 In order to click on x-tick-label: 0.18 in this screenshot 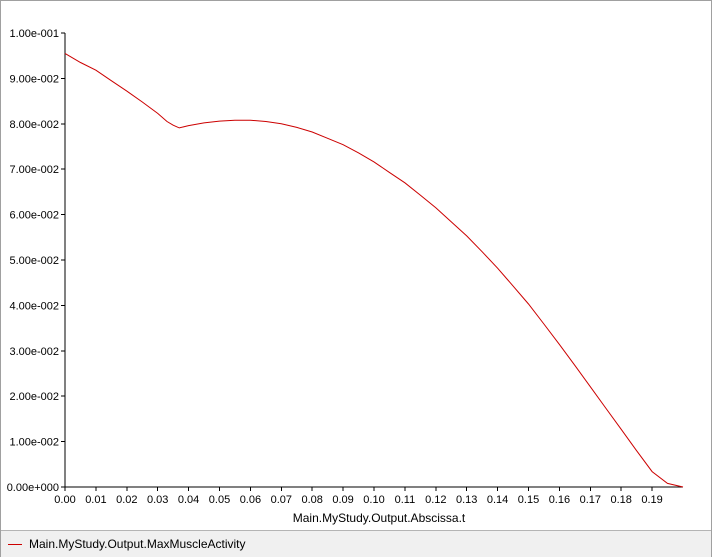, I will do `click(620, 500)`.